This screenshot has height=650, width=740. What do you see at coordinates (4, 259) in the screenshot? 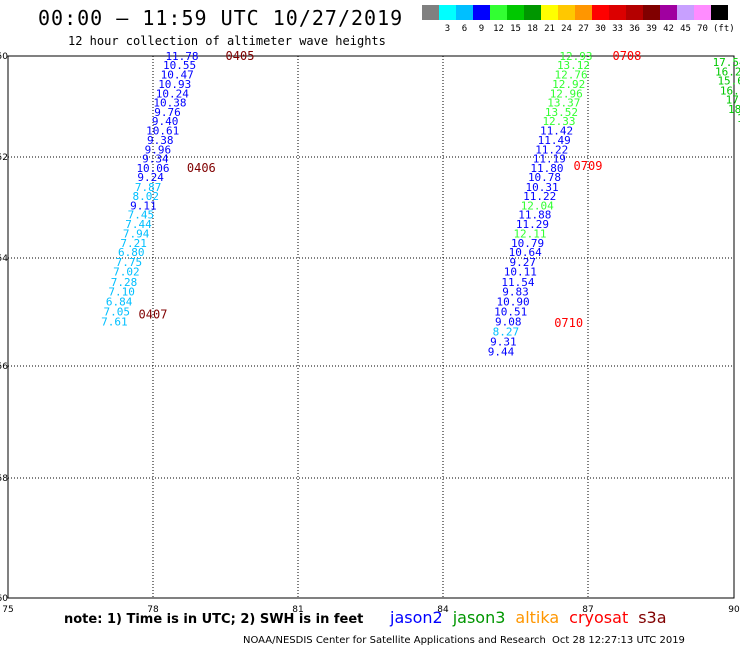
I see `y-tick-label: -54` at bounding box center [4, 259].